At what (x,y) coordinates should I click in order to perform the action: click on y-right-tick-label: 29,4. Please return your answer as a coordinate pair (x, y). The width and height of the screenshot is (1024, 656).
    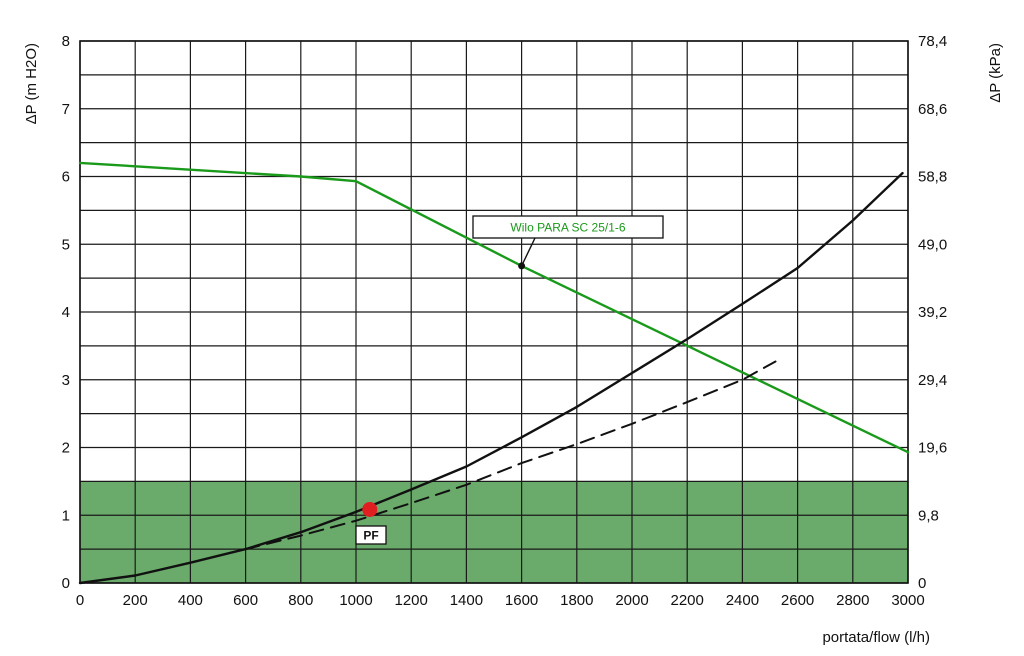
    Looking at the image, I should click on (932, 380).